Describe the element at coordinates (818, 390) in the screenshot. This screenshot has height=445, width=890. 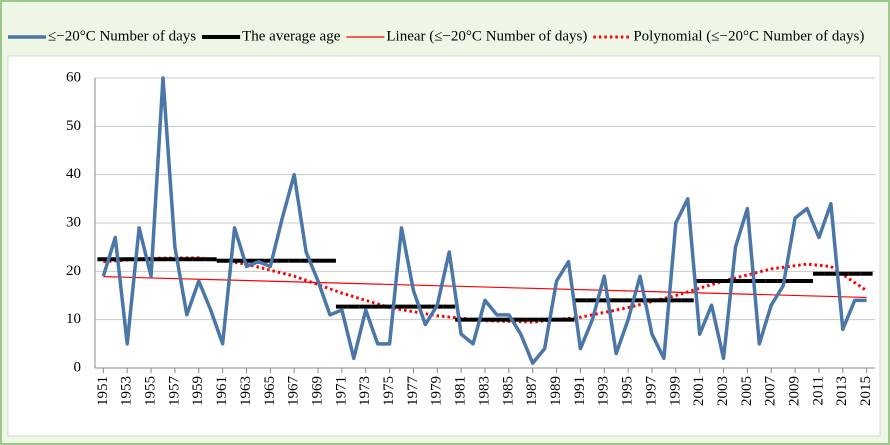
I see `x-tick-label: 2011` at that location.